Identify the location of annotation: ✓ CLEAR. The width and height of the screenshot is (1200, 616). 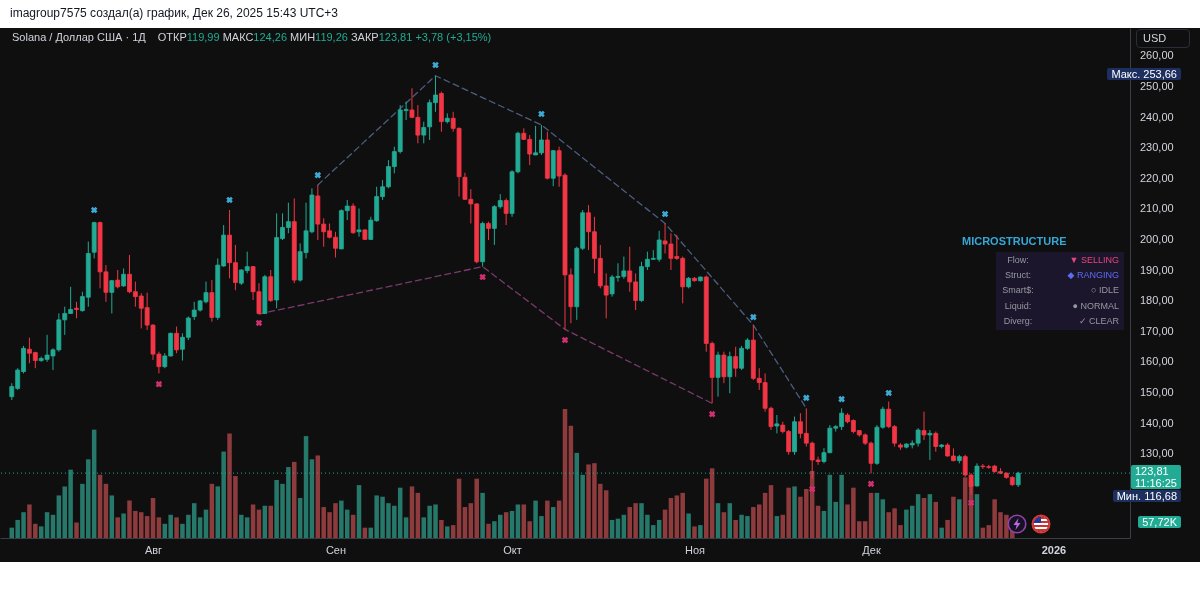
(1098, 320).